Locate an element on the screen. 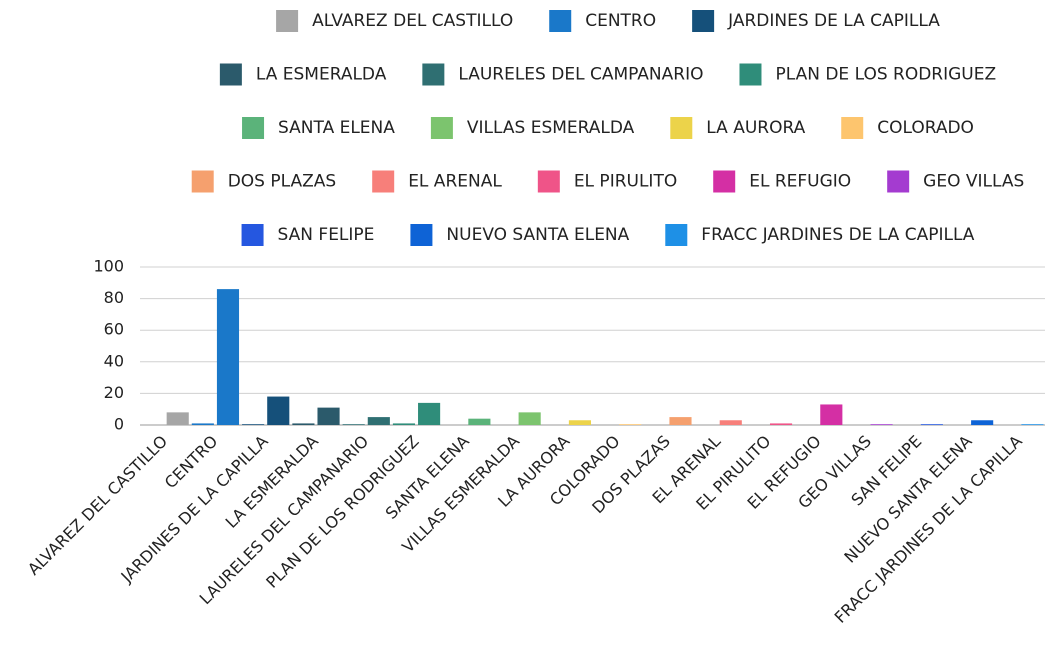 The height and width of the screenshot is (665, 1046). legend-label: SANTA ELENA is located at coordinates (336, 128).